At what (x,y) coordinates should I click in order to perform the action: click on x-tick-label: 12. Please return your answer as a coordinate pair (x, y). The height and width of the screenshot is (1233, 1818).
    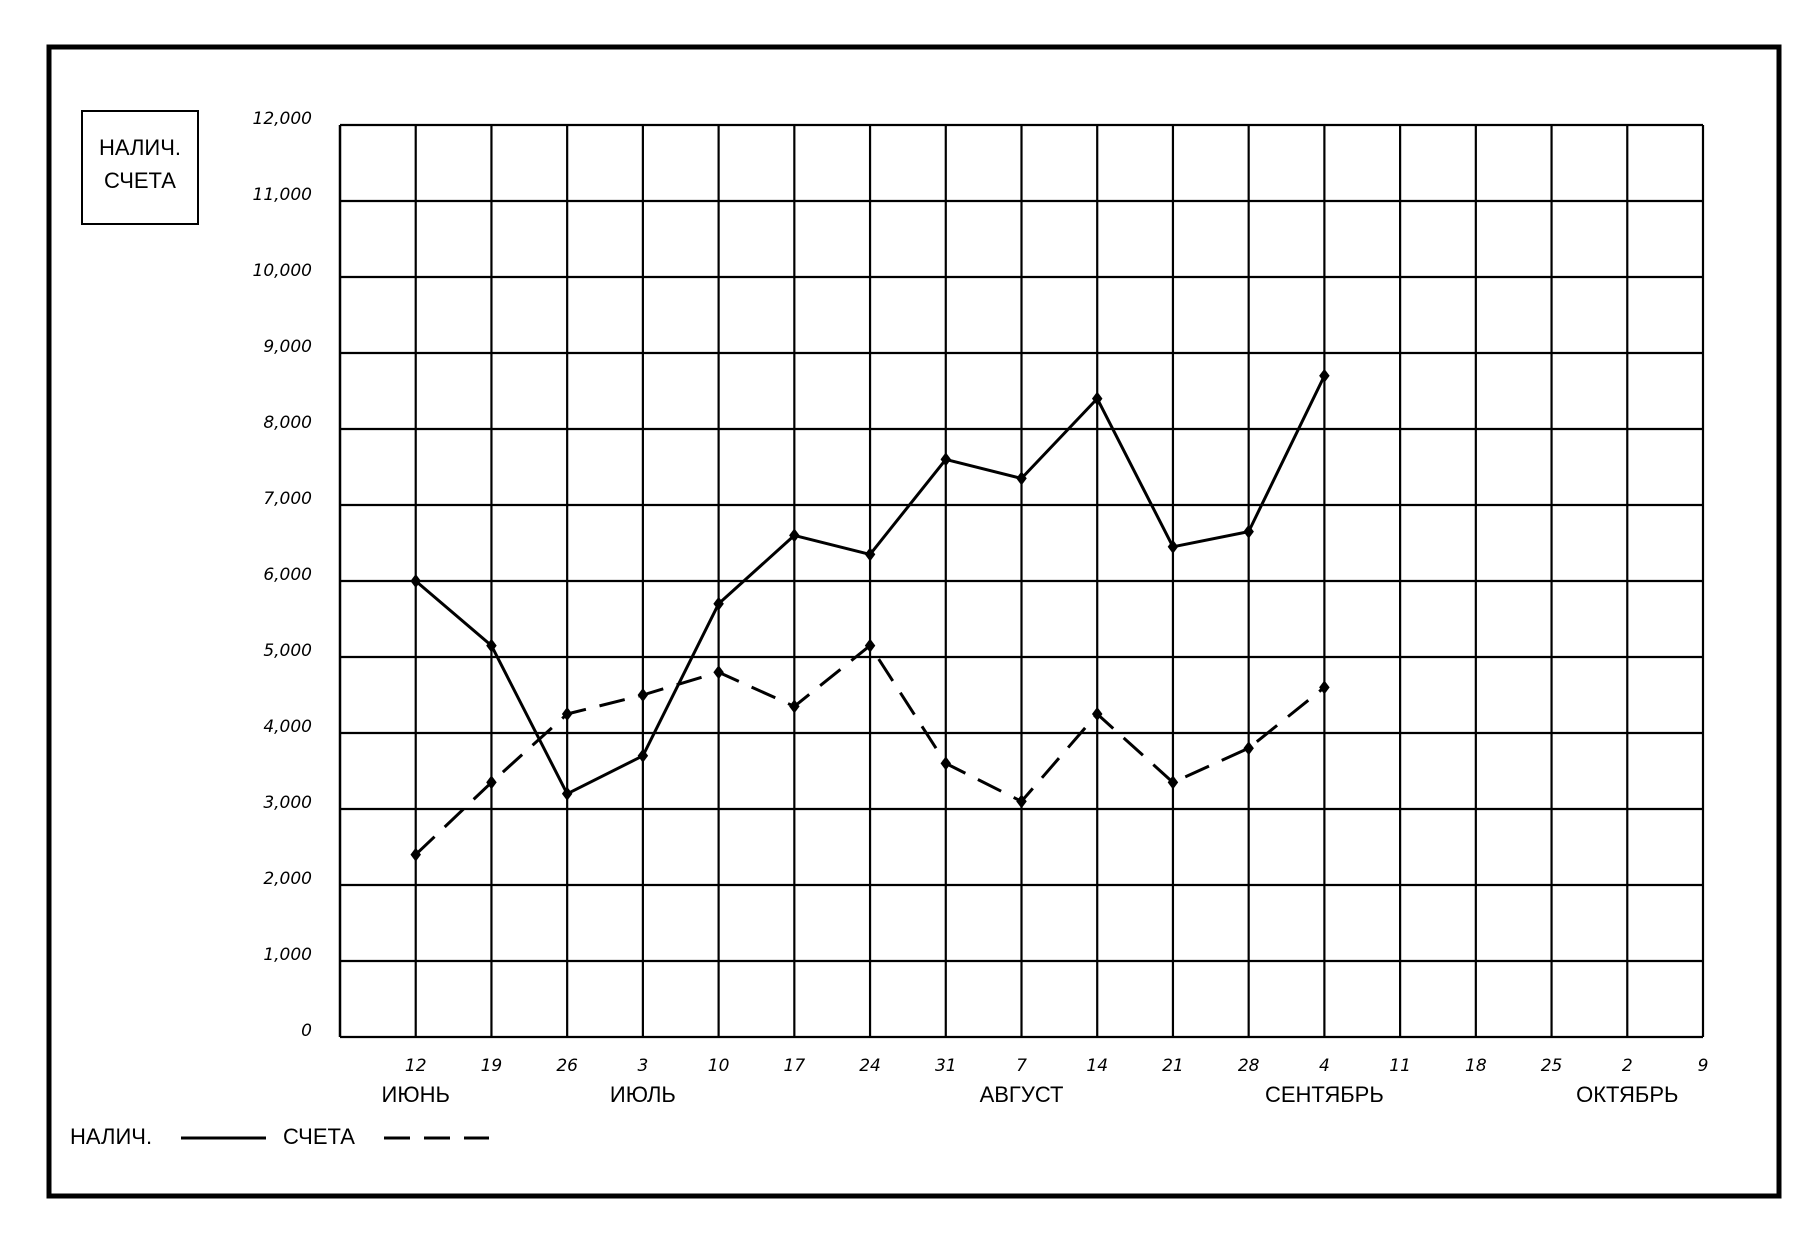
    Looking at the image, I should click on (416, 1066).